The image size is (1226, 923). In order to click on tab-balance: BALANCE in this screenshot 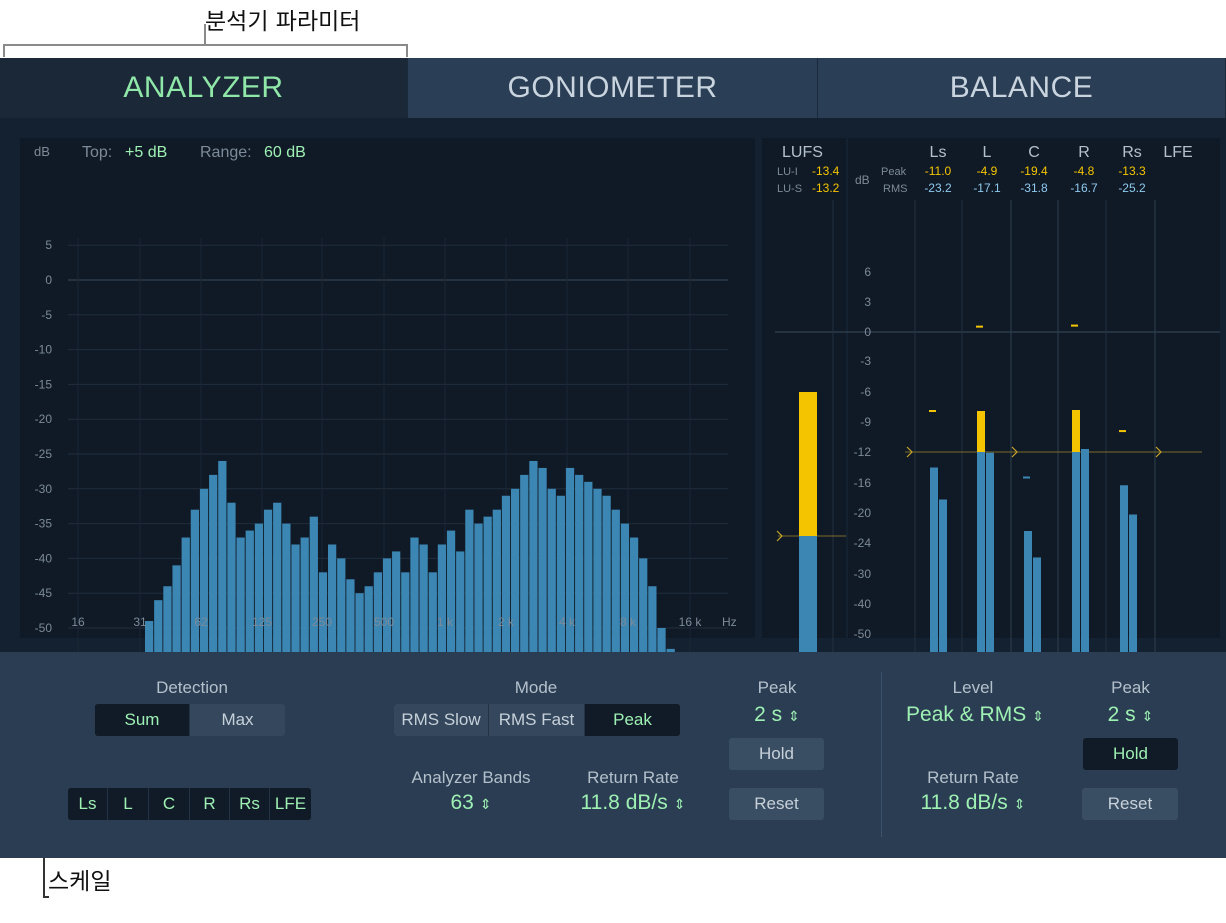, I will do `click(1022, 88)`.